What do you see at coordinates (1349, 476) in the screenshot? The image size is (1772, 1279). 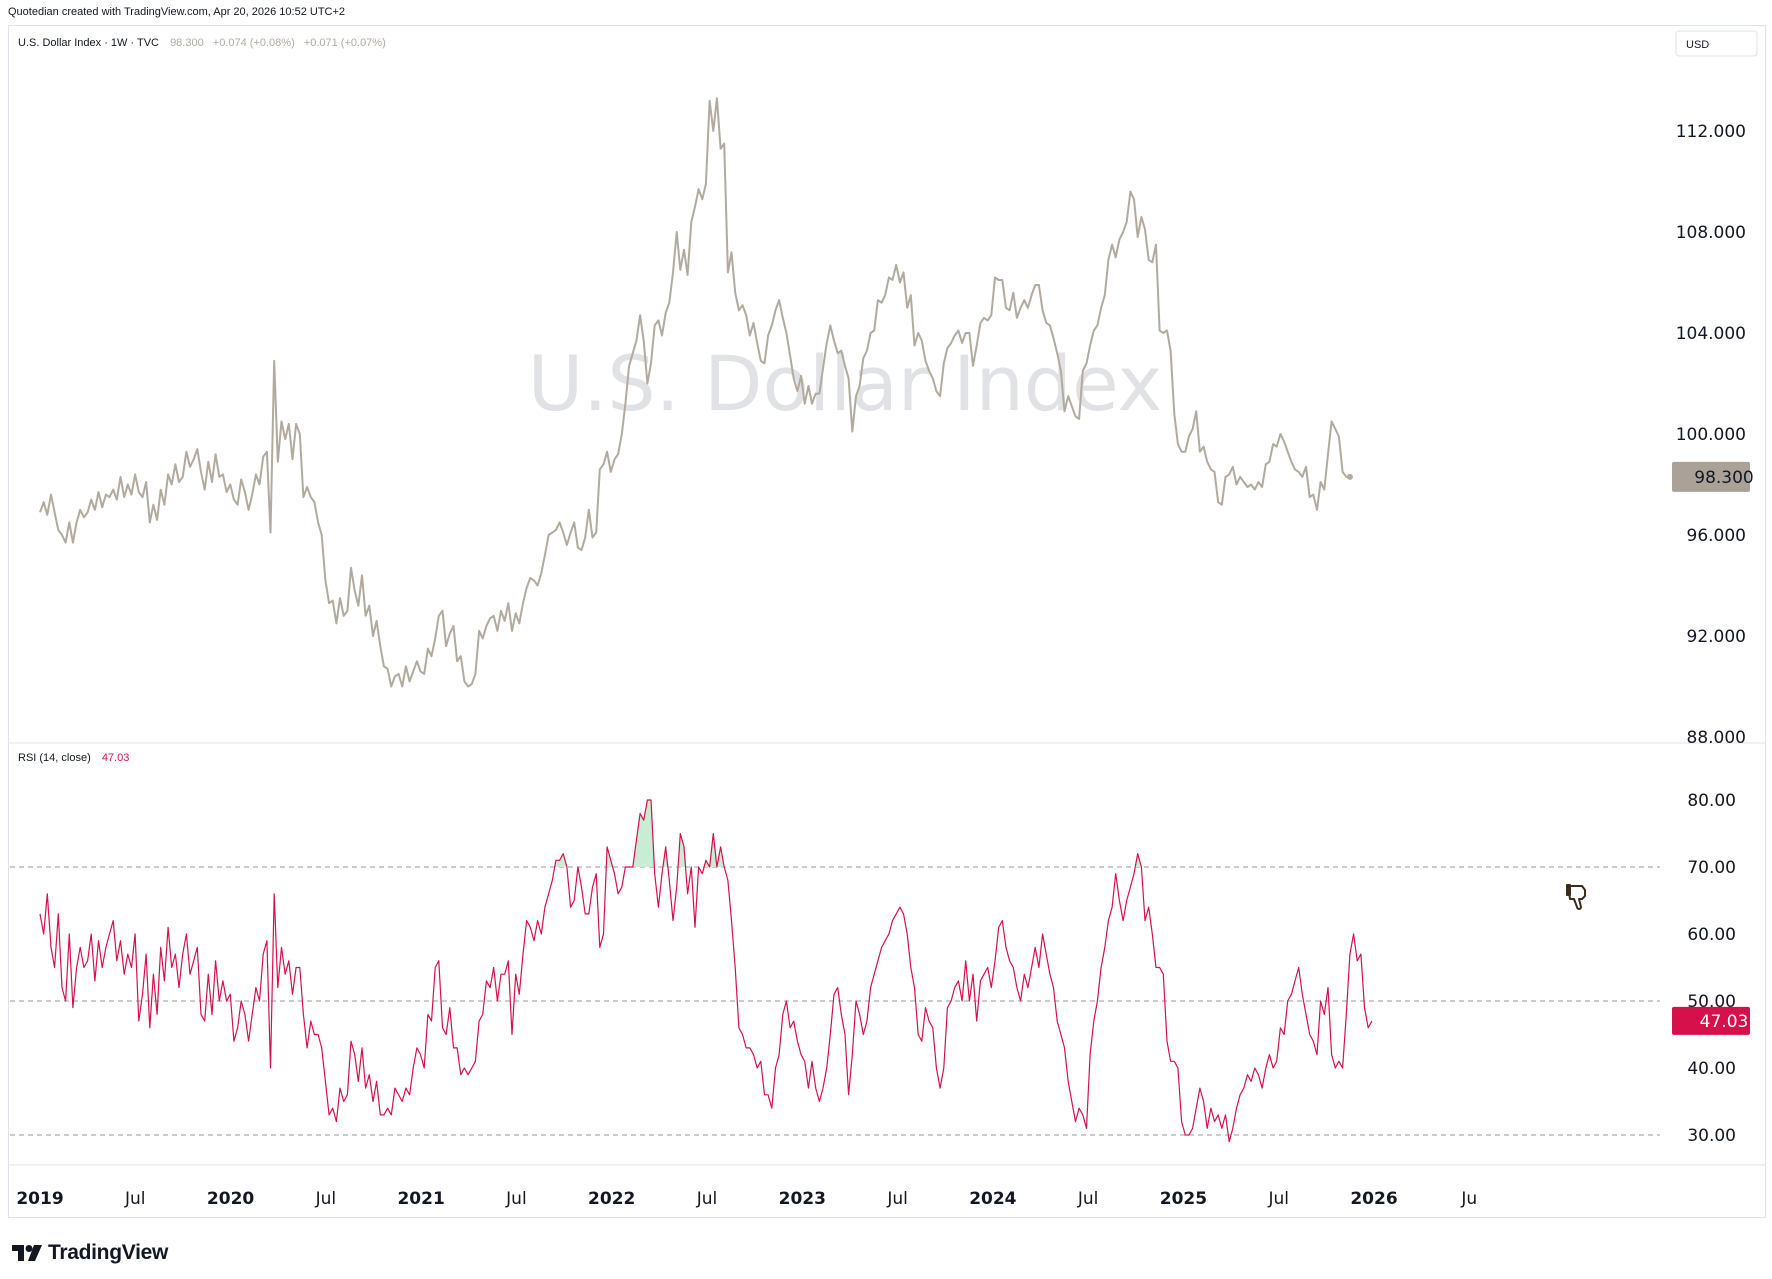 I see `price-last-point` at bounding box center [1349, 476].